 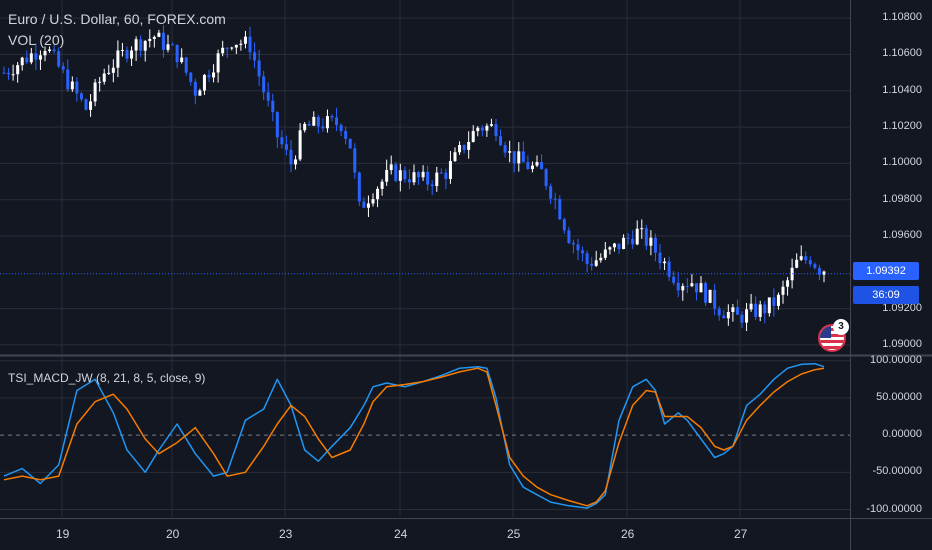 What do you see at coordinates (902, 126) in the screenshot?
I see `price-tick-label: 1.10200` at bounding box center [902, 126].